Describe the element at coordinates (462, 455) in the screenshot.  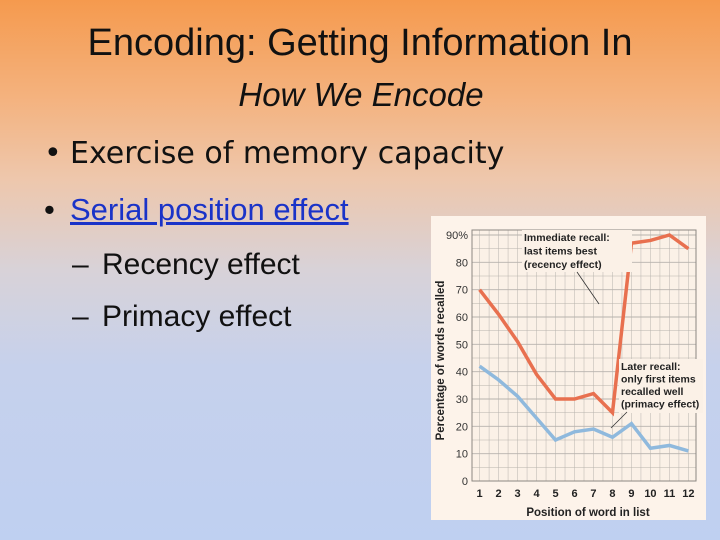
I see `y-tick-label: 10` at that location.